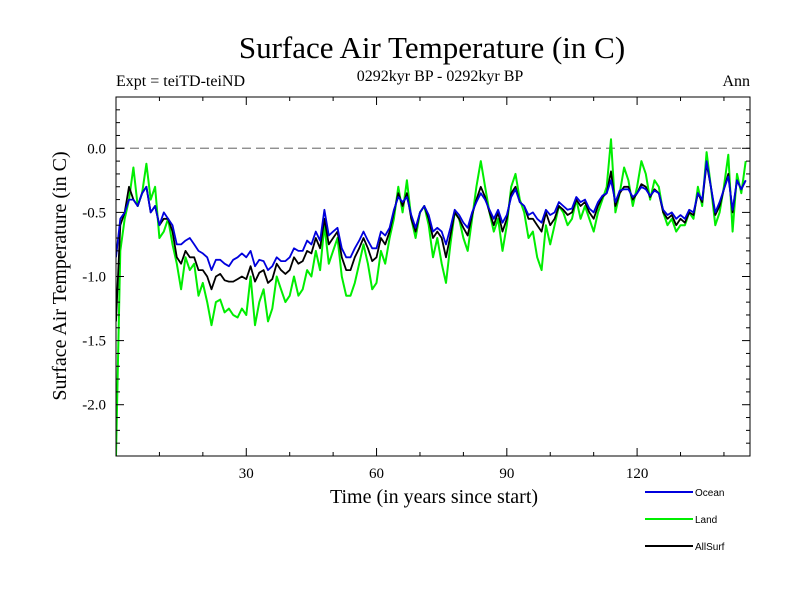 This screenshot has height=600, width=800. Describe the element at coordinates (94, 213) in the screenshot. I see `y-tick-label: -0.5` at that location.